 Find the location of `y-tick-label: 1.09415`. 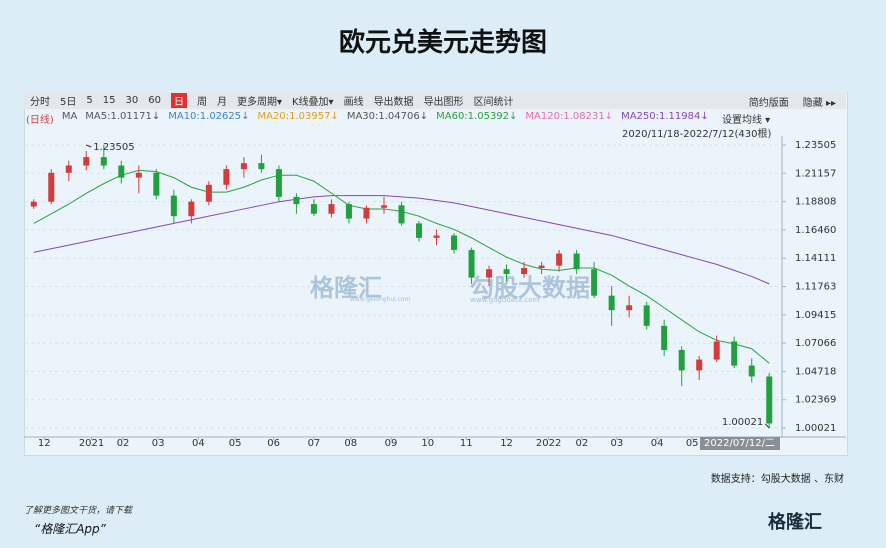

y-tick-label: 1.09415 is located at coordinates (815, 315).